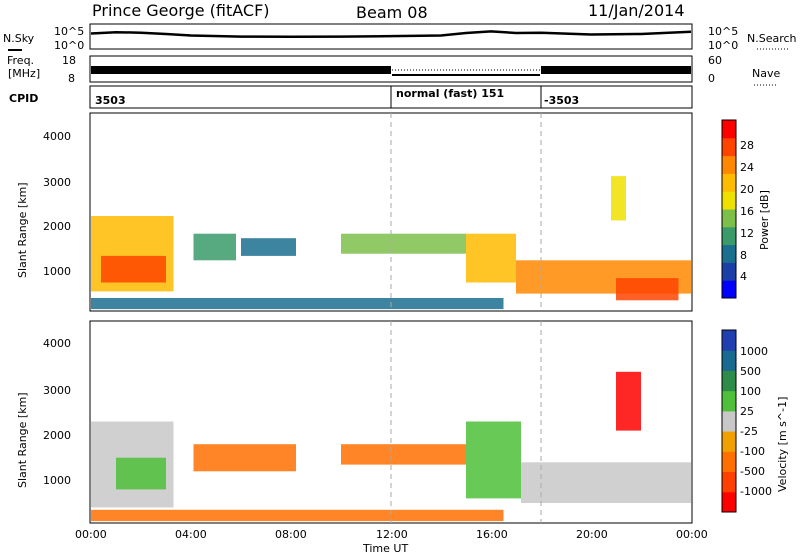 The width and height of the screenshot is (800, 554). Describe the element at coordinates (22, 440) in the screenshot. I see `velocity-ylabel: Slant Range [km]` at that location.